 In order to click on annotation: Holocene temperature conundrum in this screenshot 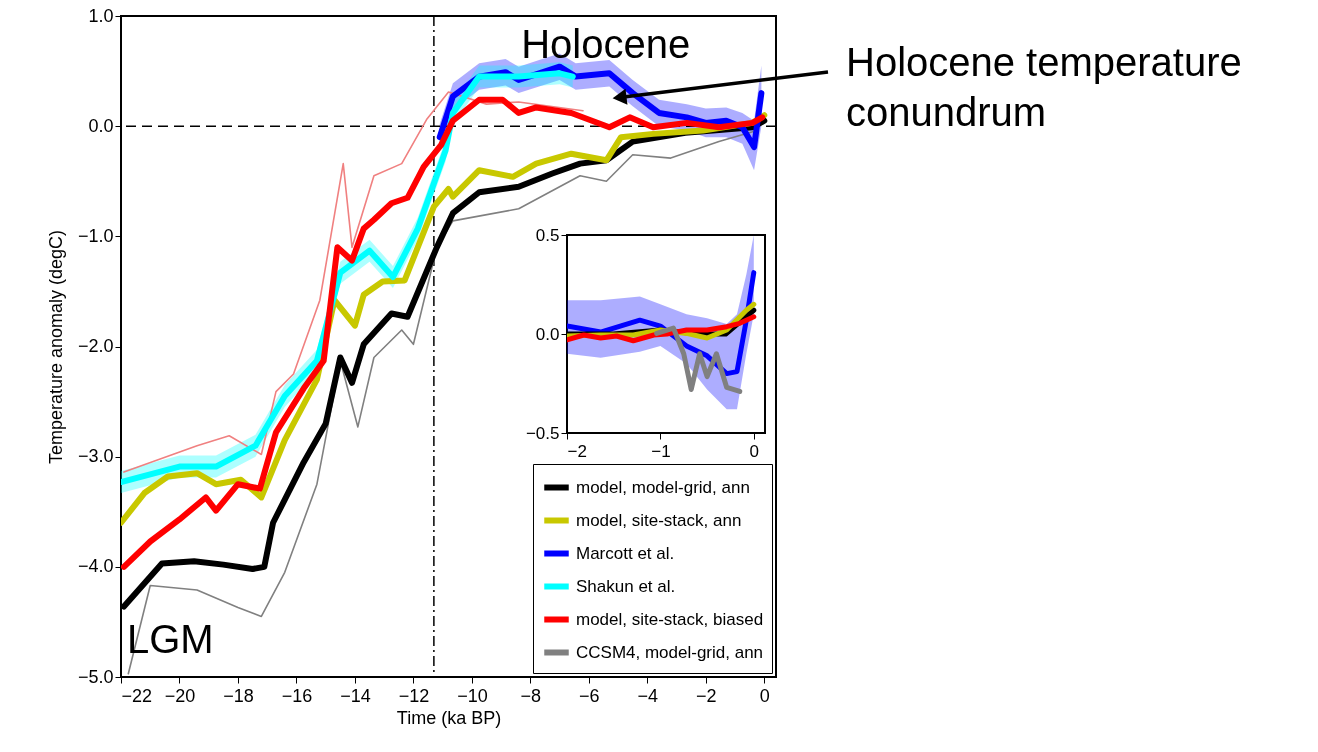, I will do `click(1044, 87)`.